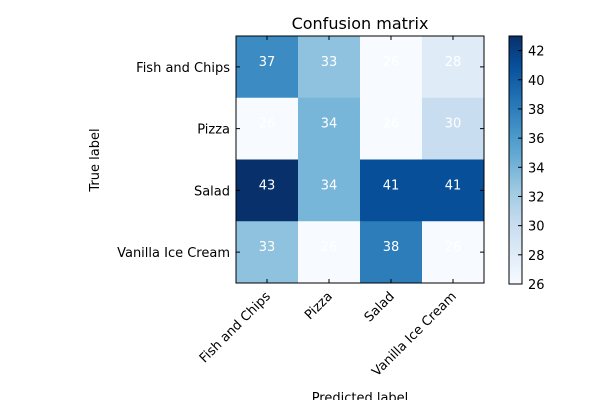 The image size is (600, 400). What do you see at coordinates (267, 185) in the screenshot?
I see `cell-value-label: 43` at bounding box center [267, 185].